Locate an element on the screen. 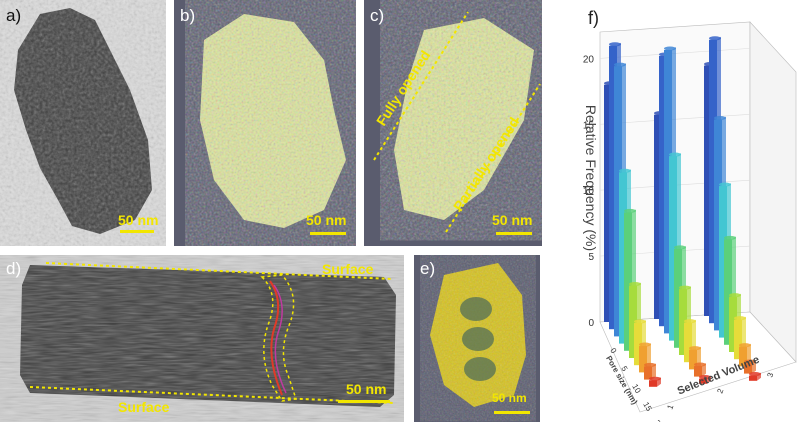  panel-e: e) 50 nm is located at coordinates (477, 338).